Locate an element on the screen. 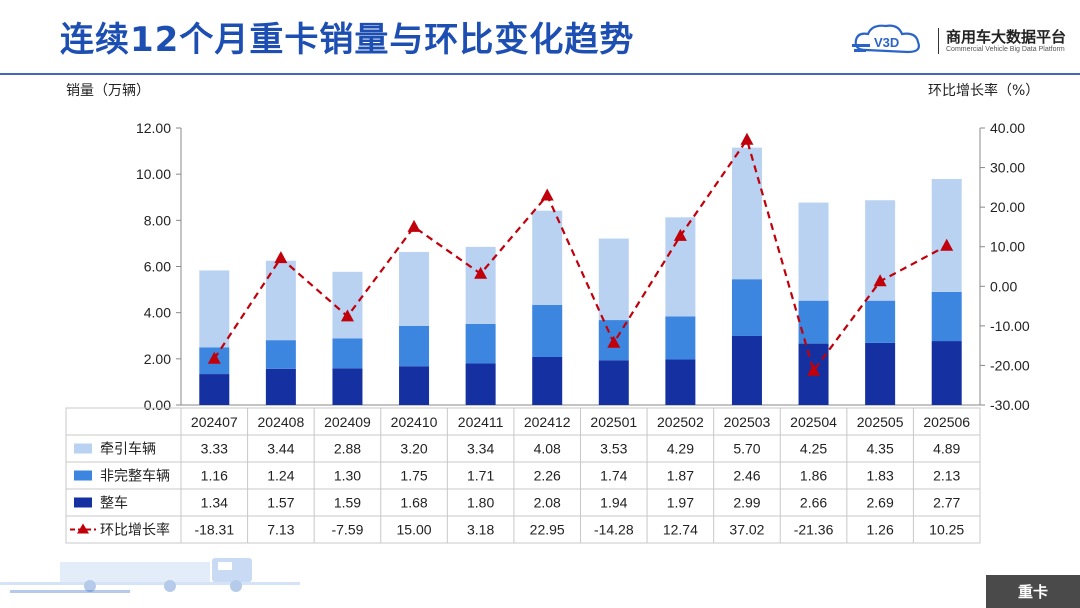 The image size is (1080, 608). x-category-label: 202412 is located at coordinates (547, 422).